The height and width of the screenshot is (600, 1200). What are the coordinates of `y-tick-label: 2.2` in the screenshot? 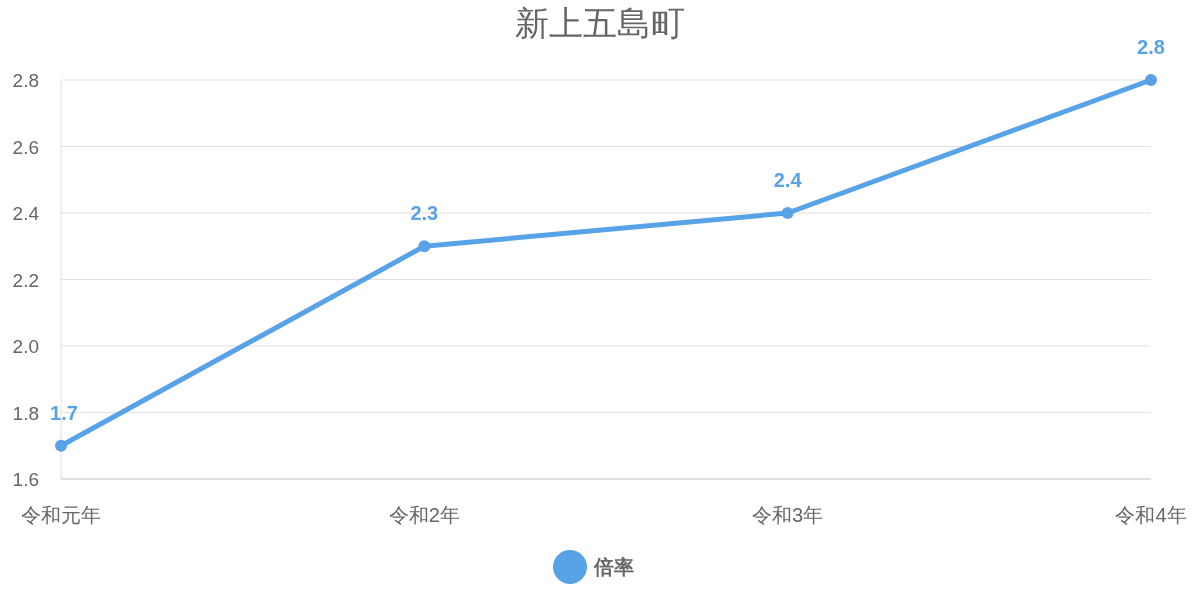 It's located at (25, 280).